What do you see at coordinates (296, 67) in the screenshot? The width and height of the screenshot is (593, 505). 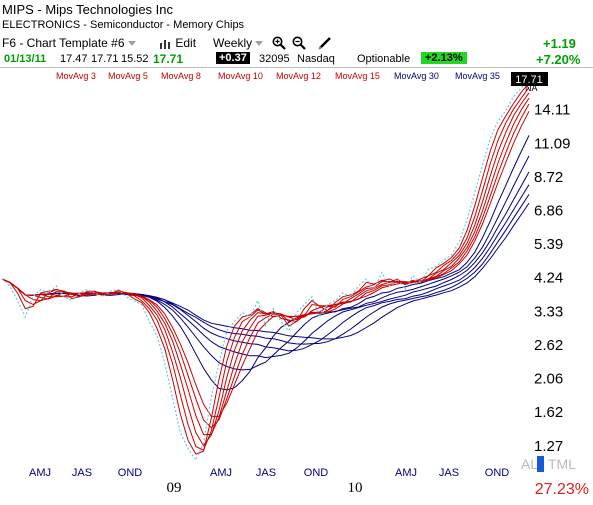 I see `header-divider` at bounding box center [296, 67].